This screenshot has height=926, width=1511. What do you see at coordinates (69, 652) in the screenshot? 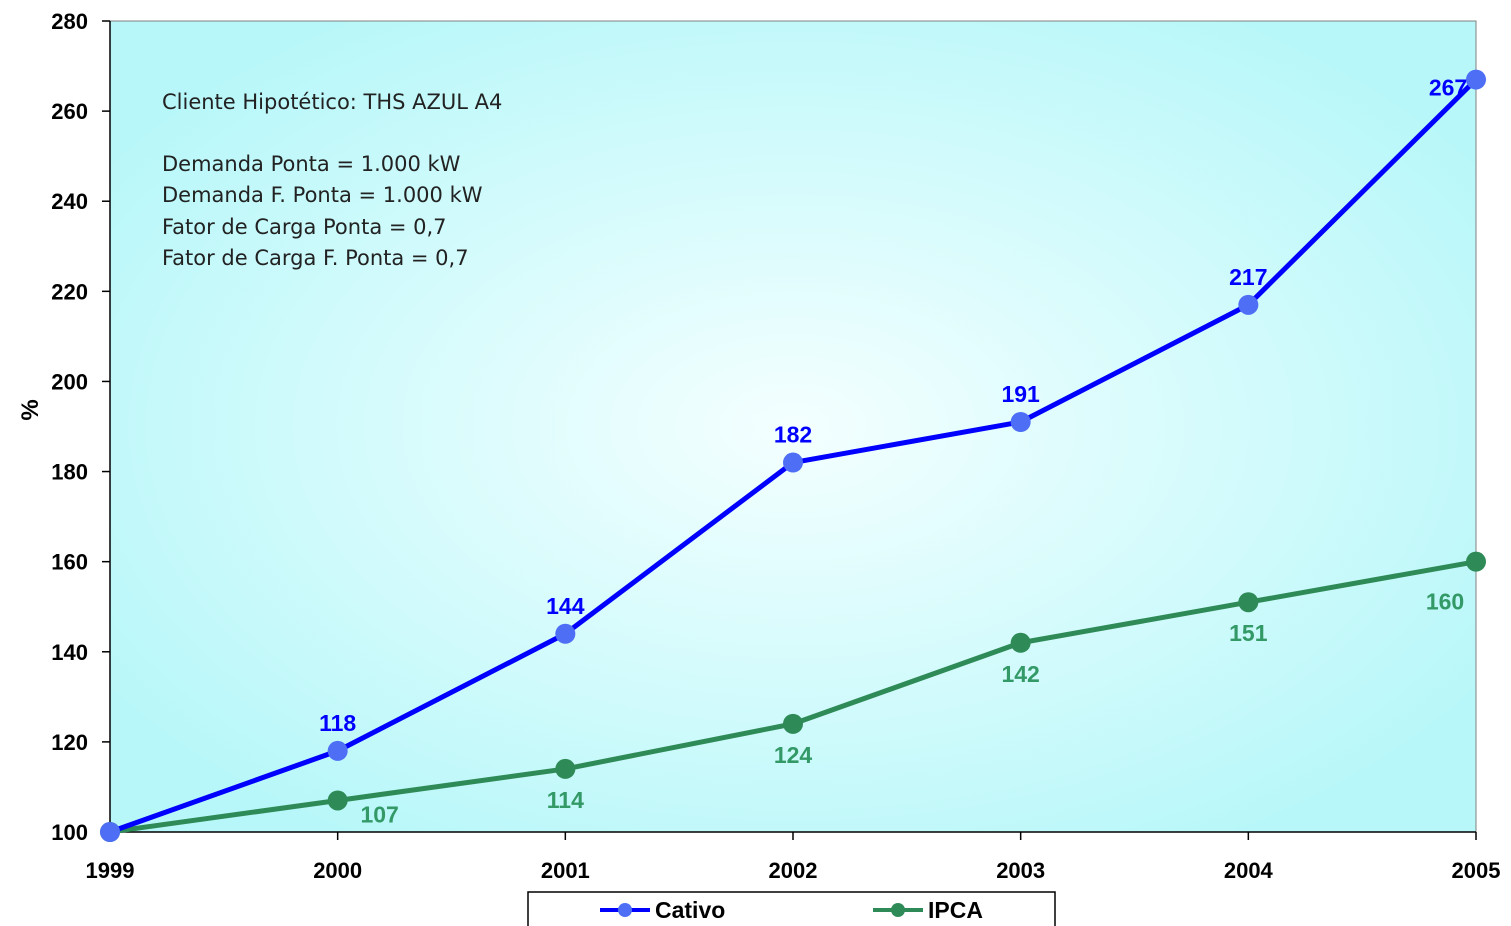
I see `y-tick-label: 140` at bounding box center [69, 652].